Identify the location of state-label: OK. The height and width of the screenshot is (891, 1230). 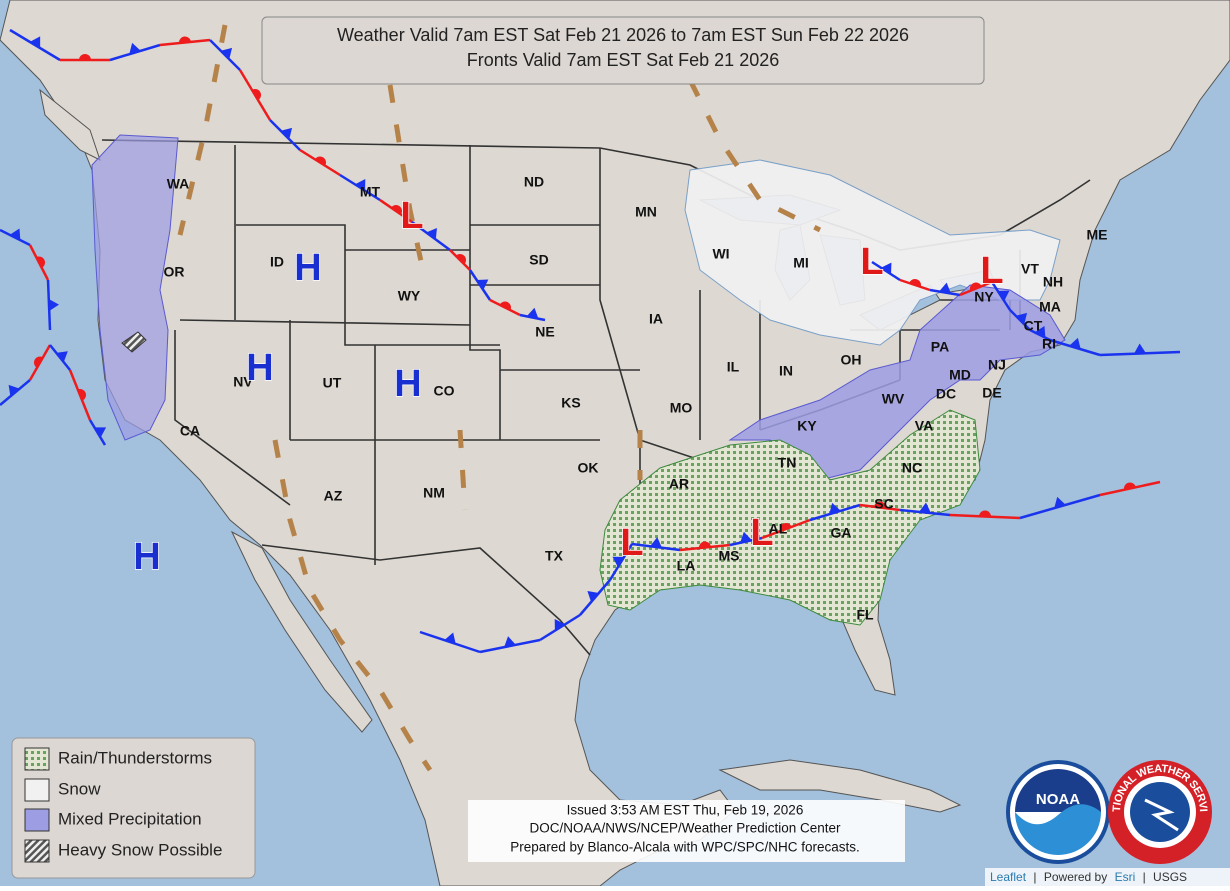
(588, 468).